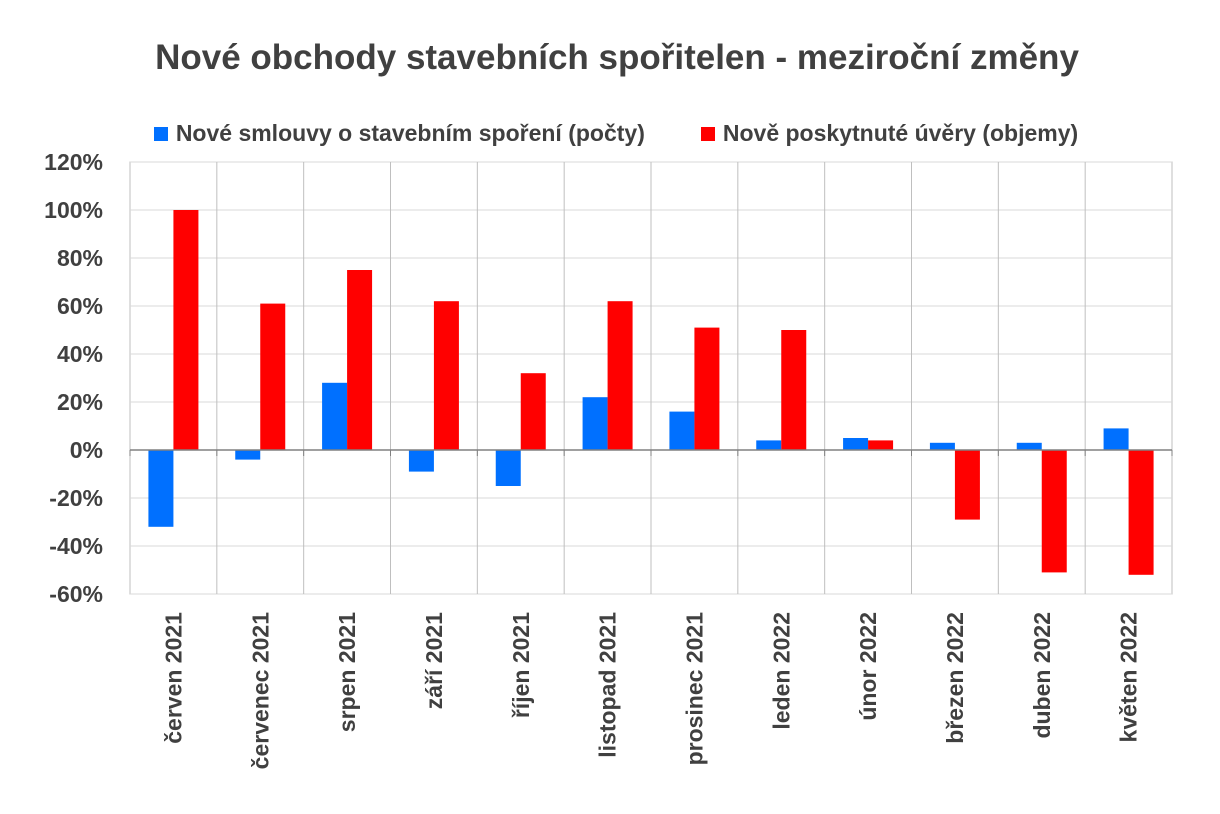 This screenshot has width=1220, height=814. I want to click on y-tick-label: 100%, so click(73, 210).